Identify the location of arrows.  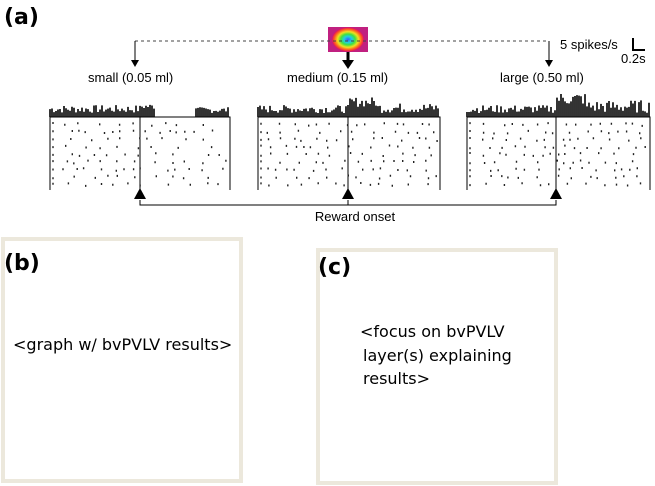
(342, 55).